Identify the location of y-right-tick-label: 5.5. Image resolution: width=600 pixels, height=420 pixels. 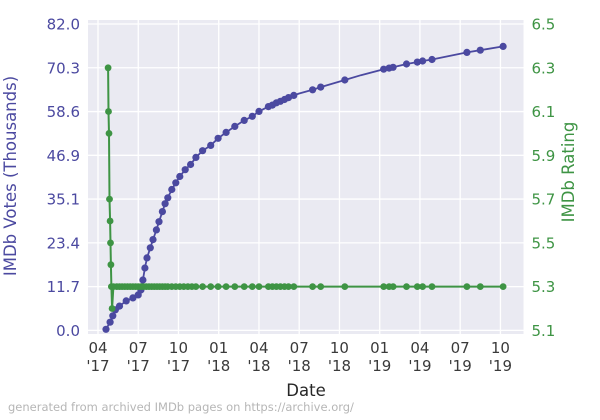
(544, 243).